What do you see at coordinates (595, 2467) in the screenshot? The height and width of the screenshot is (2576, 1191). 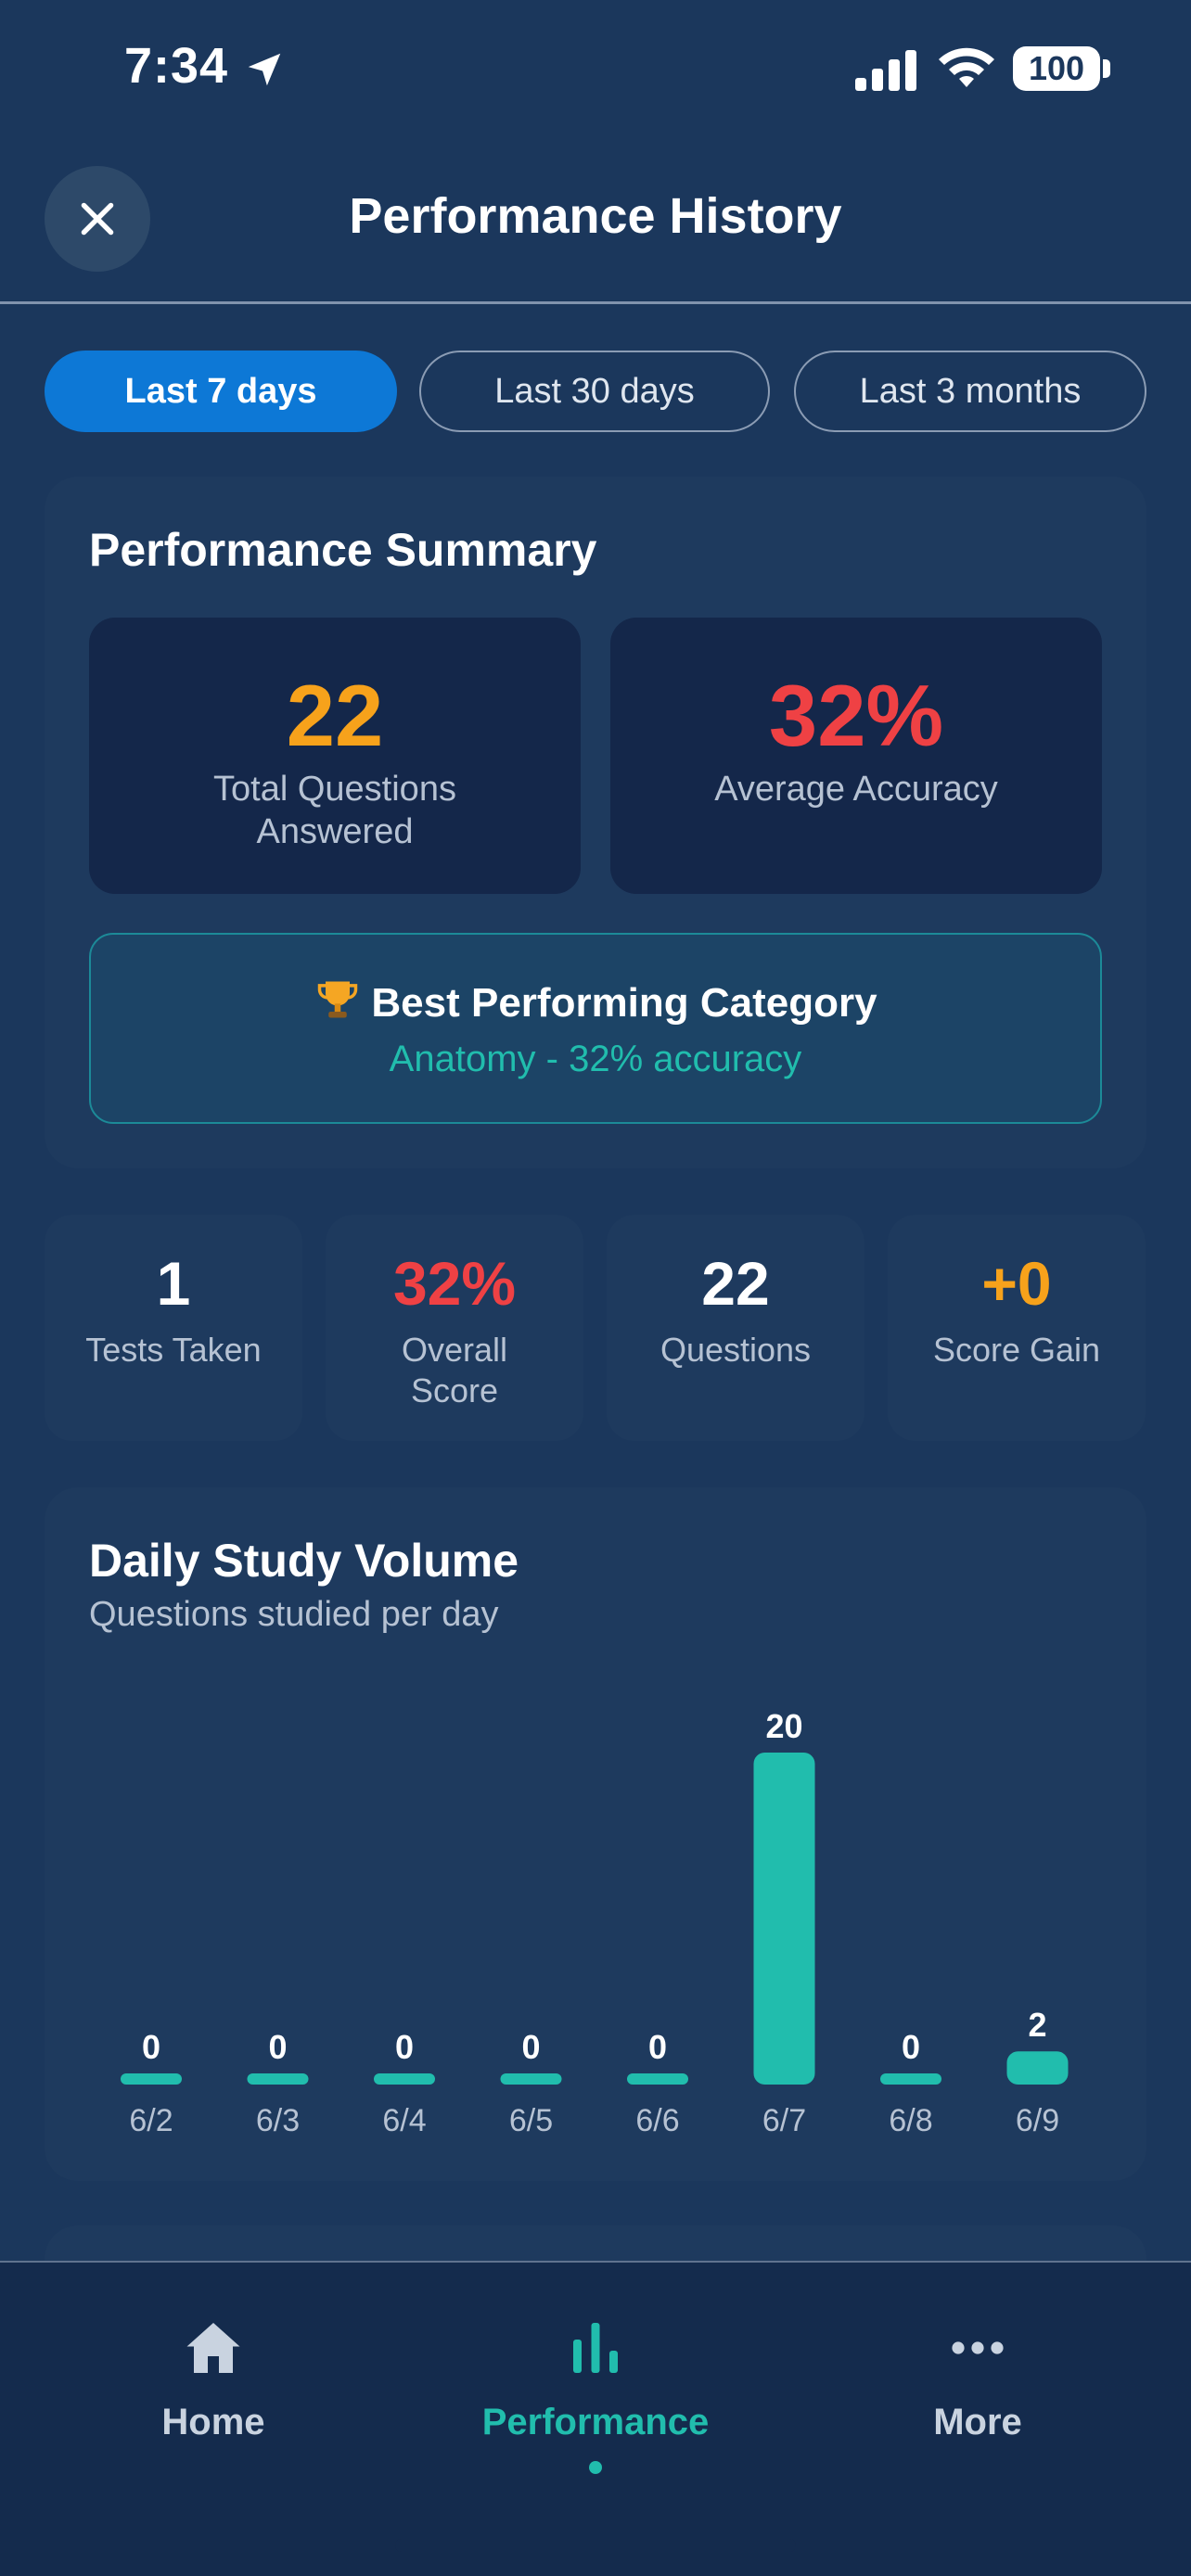 I see `active-tab-indicator` at bounding box center [595, 2467].